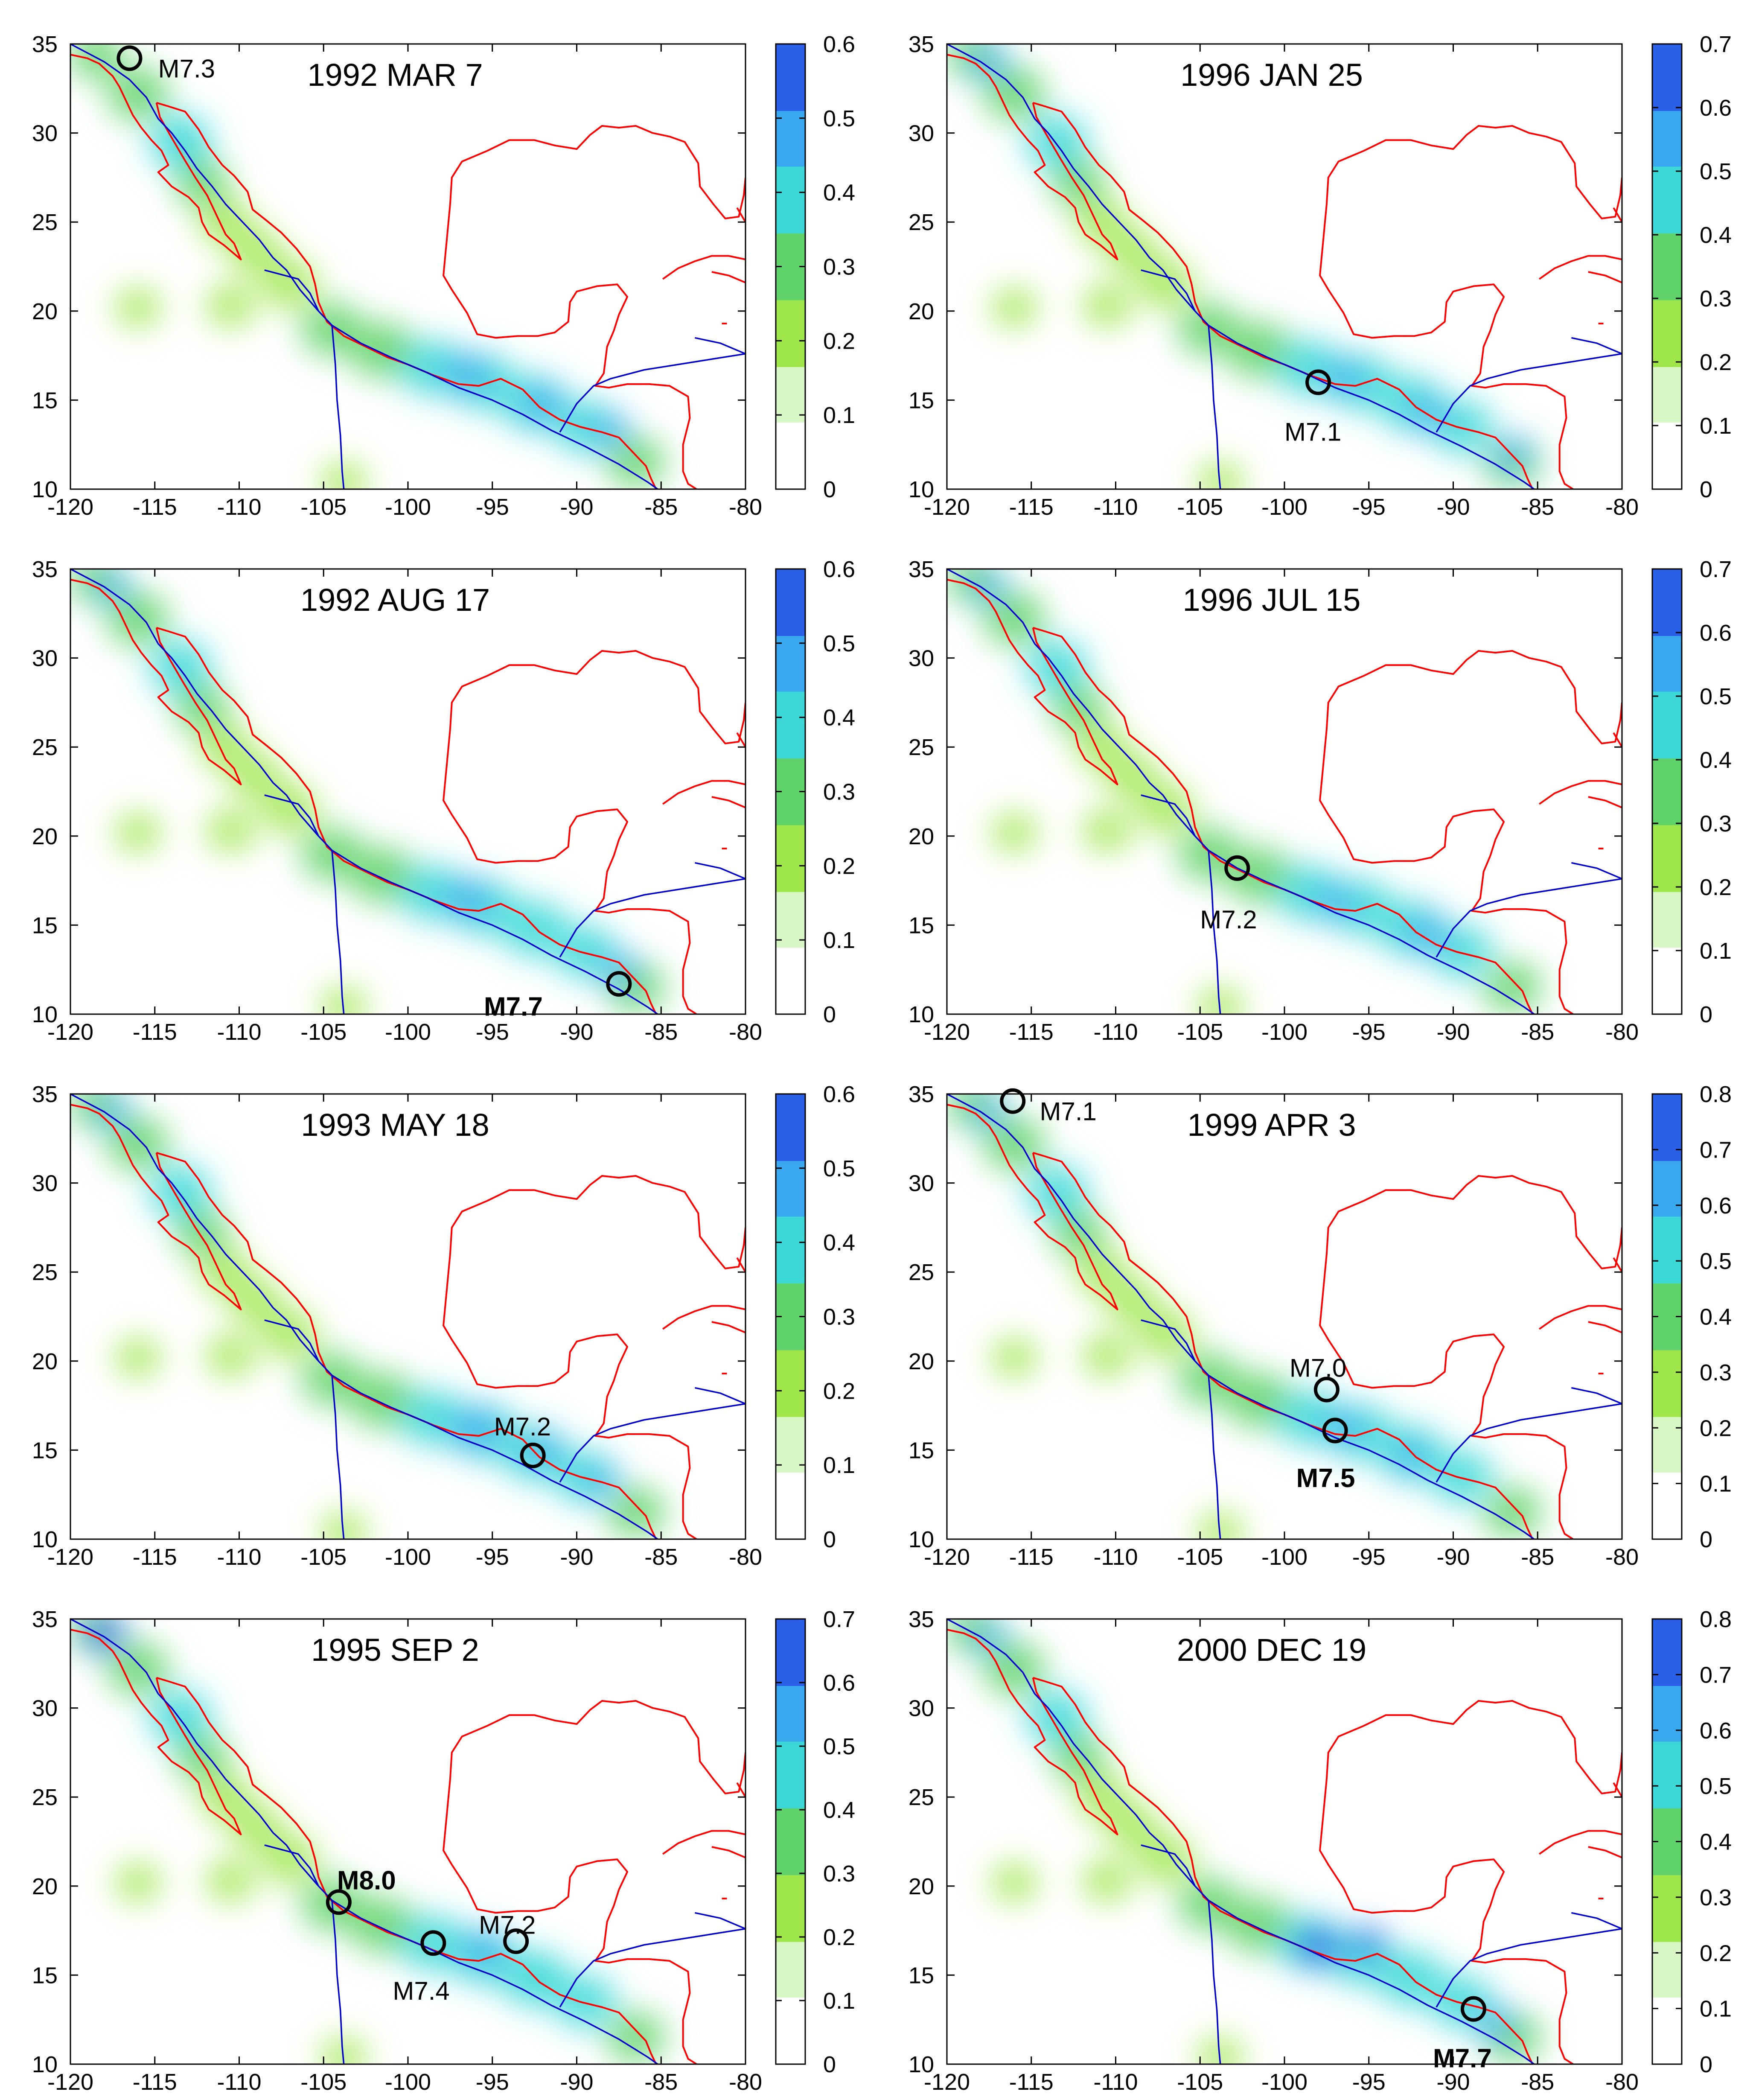  Describe the element at coordinates (395, 1125) in the screenshot. I see `panel-title: 1993 MAY 18` at that location.